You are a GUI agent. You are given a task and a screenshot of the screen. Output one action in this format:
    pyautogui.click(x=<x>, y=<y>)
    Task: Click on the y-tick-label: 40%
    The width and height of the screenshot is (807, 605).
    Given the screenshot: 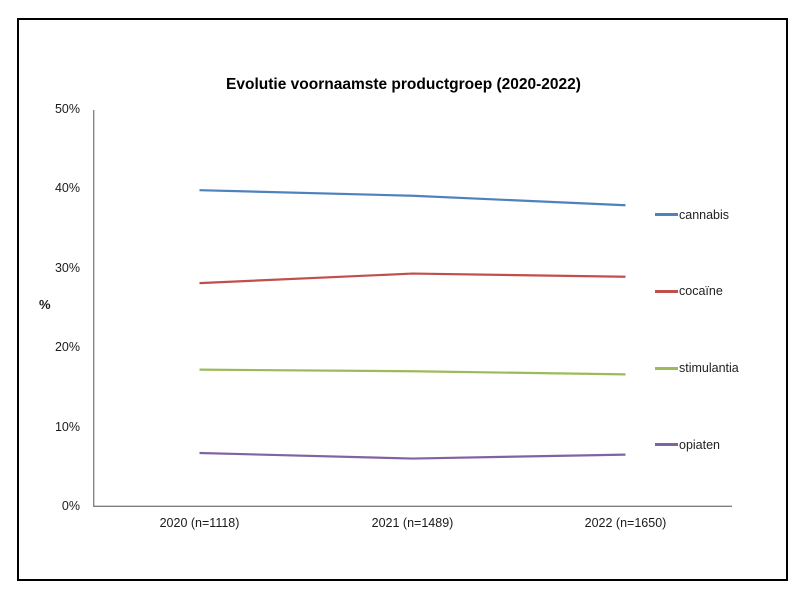 What is the action you would take?
    pyautogui.click(x=67, y=188)
    